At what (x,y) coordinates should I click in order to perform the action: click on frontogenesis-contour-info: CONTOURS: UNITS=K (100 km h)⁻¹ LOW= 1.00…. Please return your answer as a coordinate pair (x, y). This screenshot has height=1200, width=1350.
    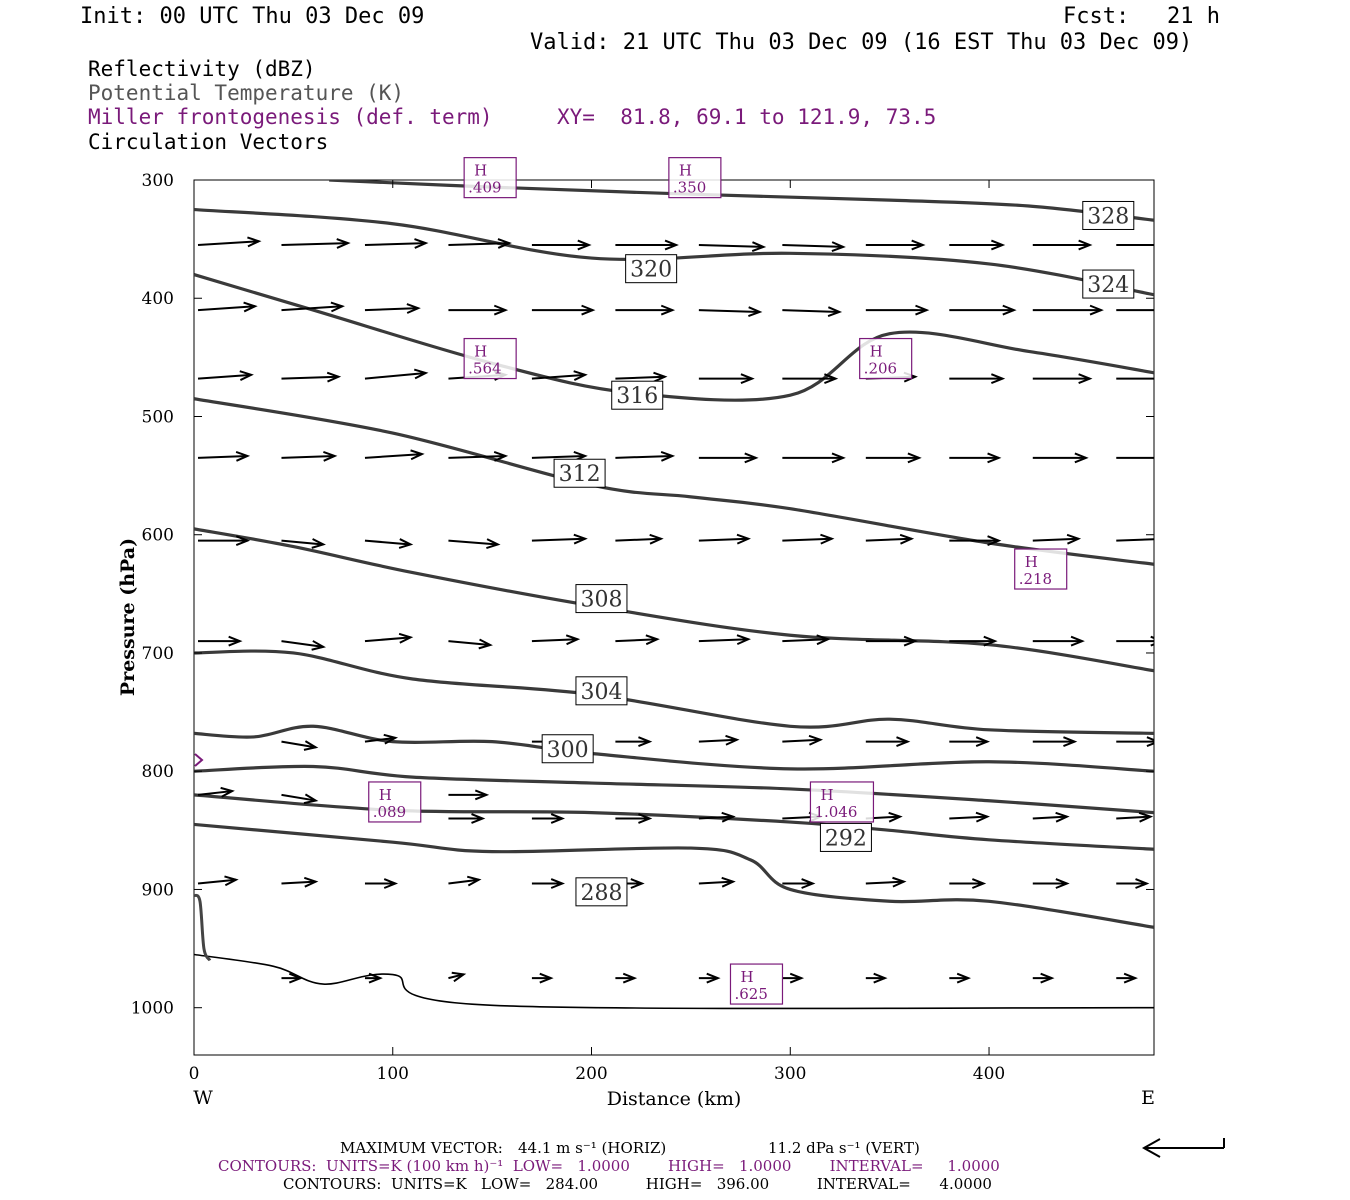
    Looking at the image, I should click on (609, 1166).